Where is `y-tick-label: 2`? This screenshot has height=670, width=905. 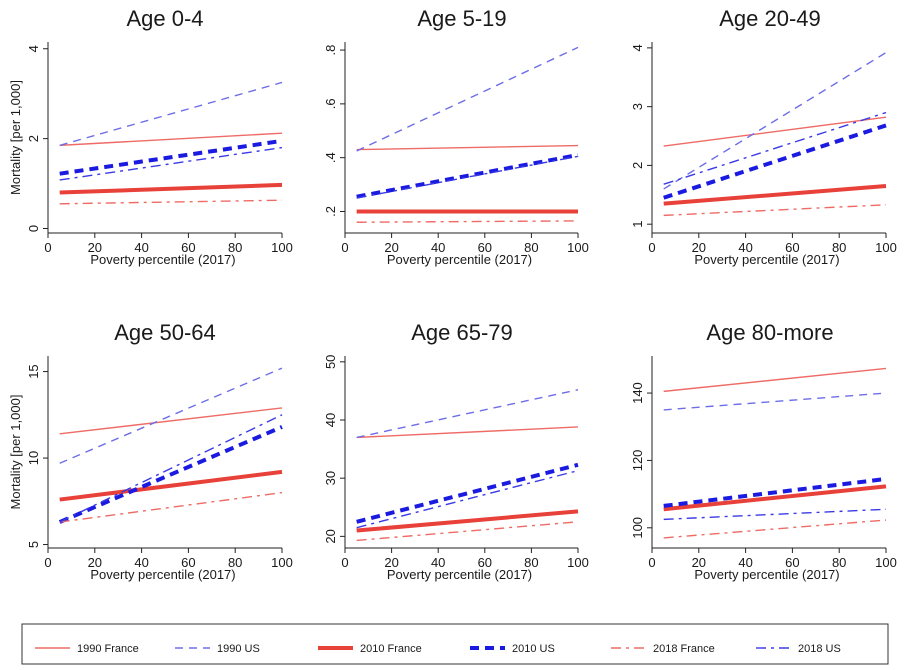 y-tick-label: 2 is located at coordinates (33, 138).